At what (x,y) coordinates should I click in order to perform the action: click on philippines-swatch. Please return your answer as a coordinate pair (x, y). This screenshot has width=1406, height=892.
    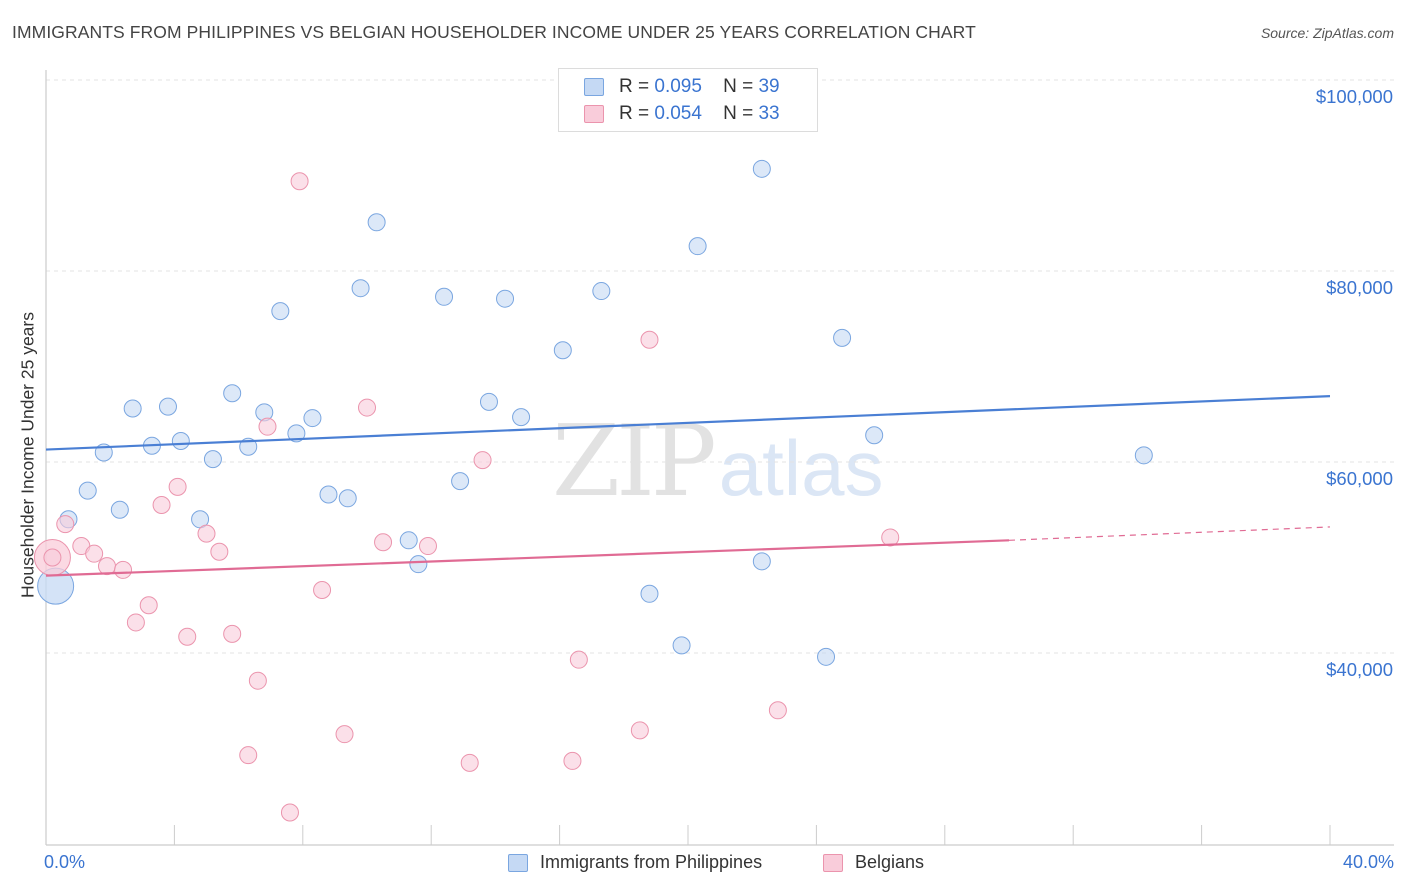
    Looking at the image, I should click on (594, 87).